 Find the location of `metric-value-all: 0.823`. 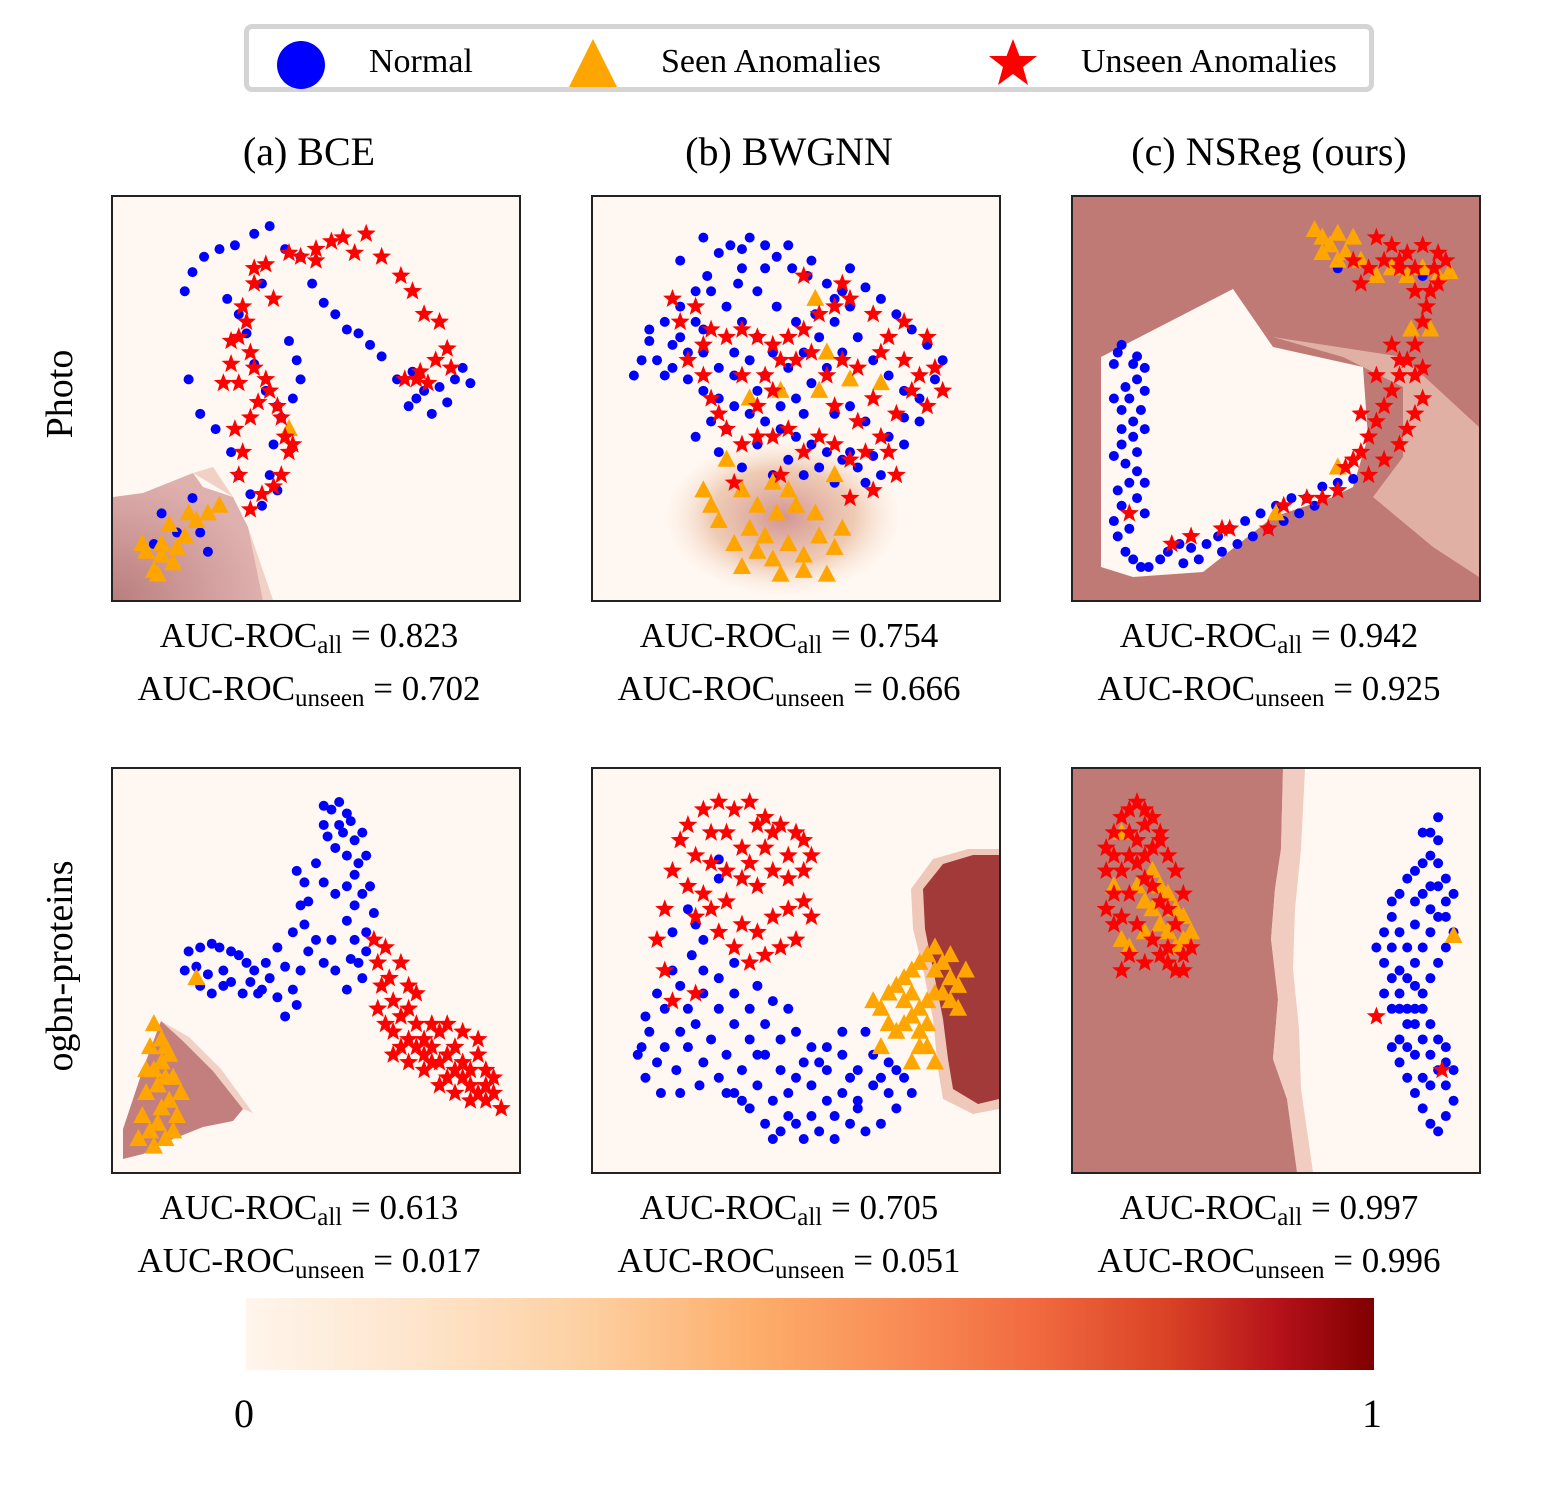

metric-value-all: 0.823 is located at coordinates (419, 635).